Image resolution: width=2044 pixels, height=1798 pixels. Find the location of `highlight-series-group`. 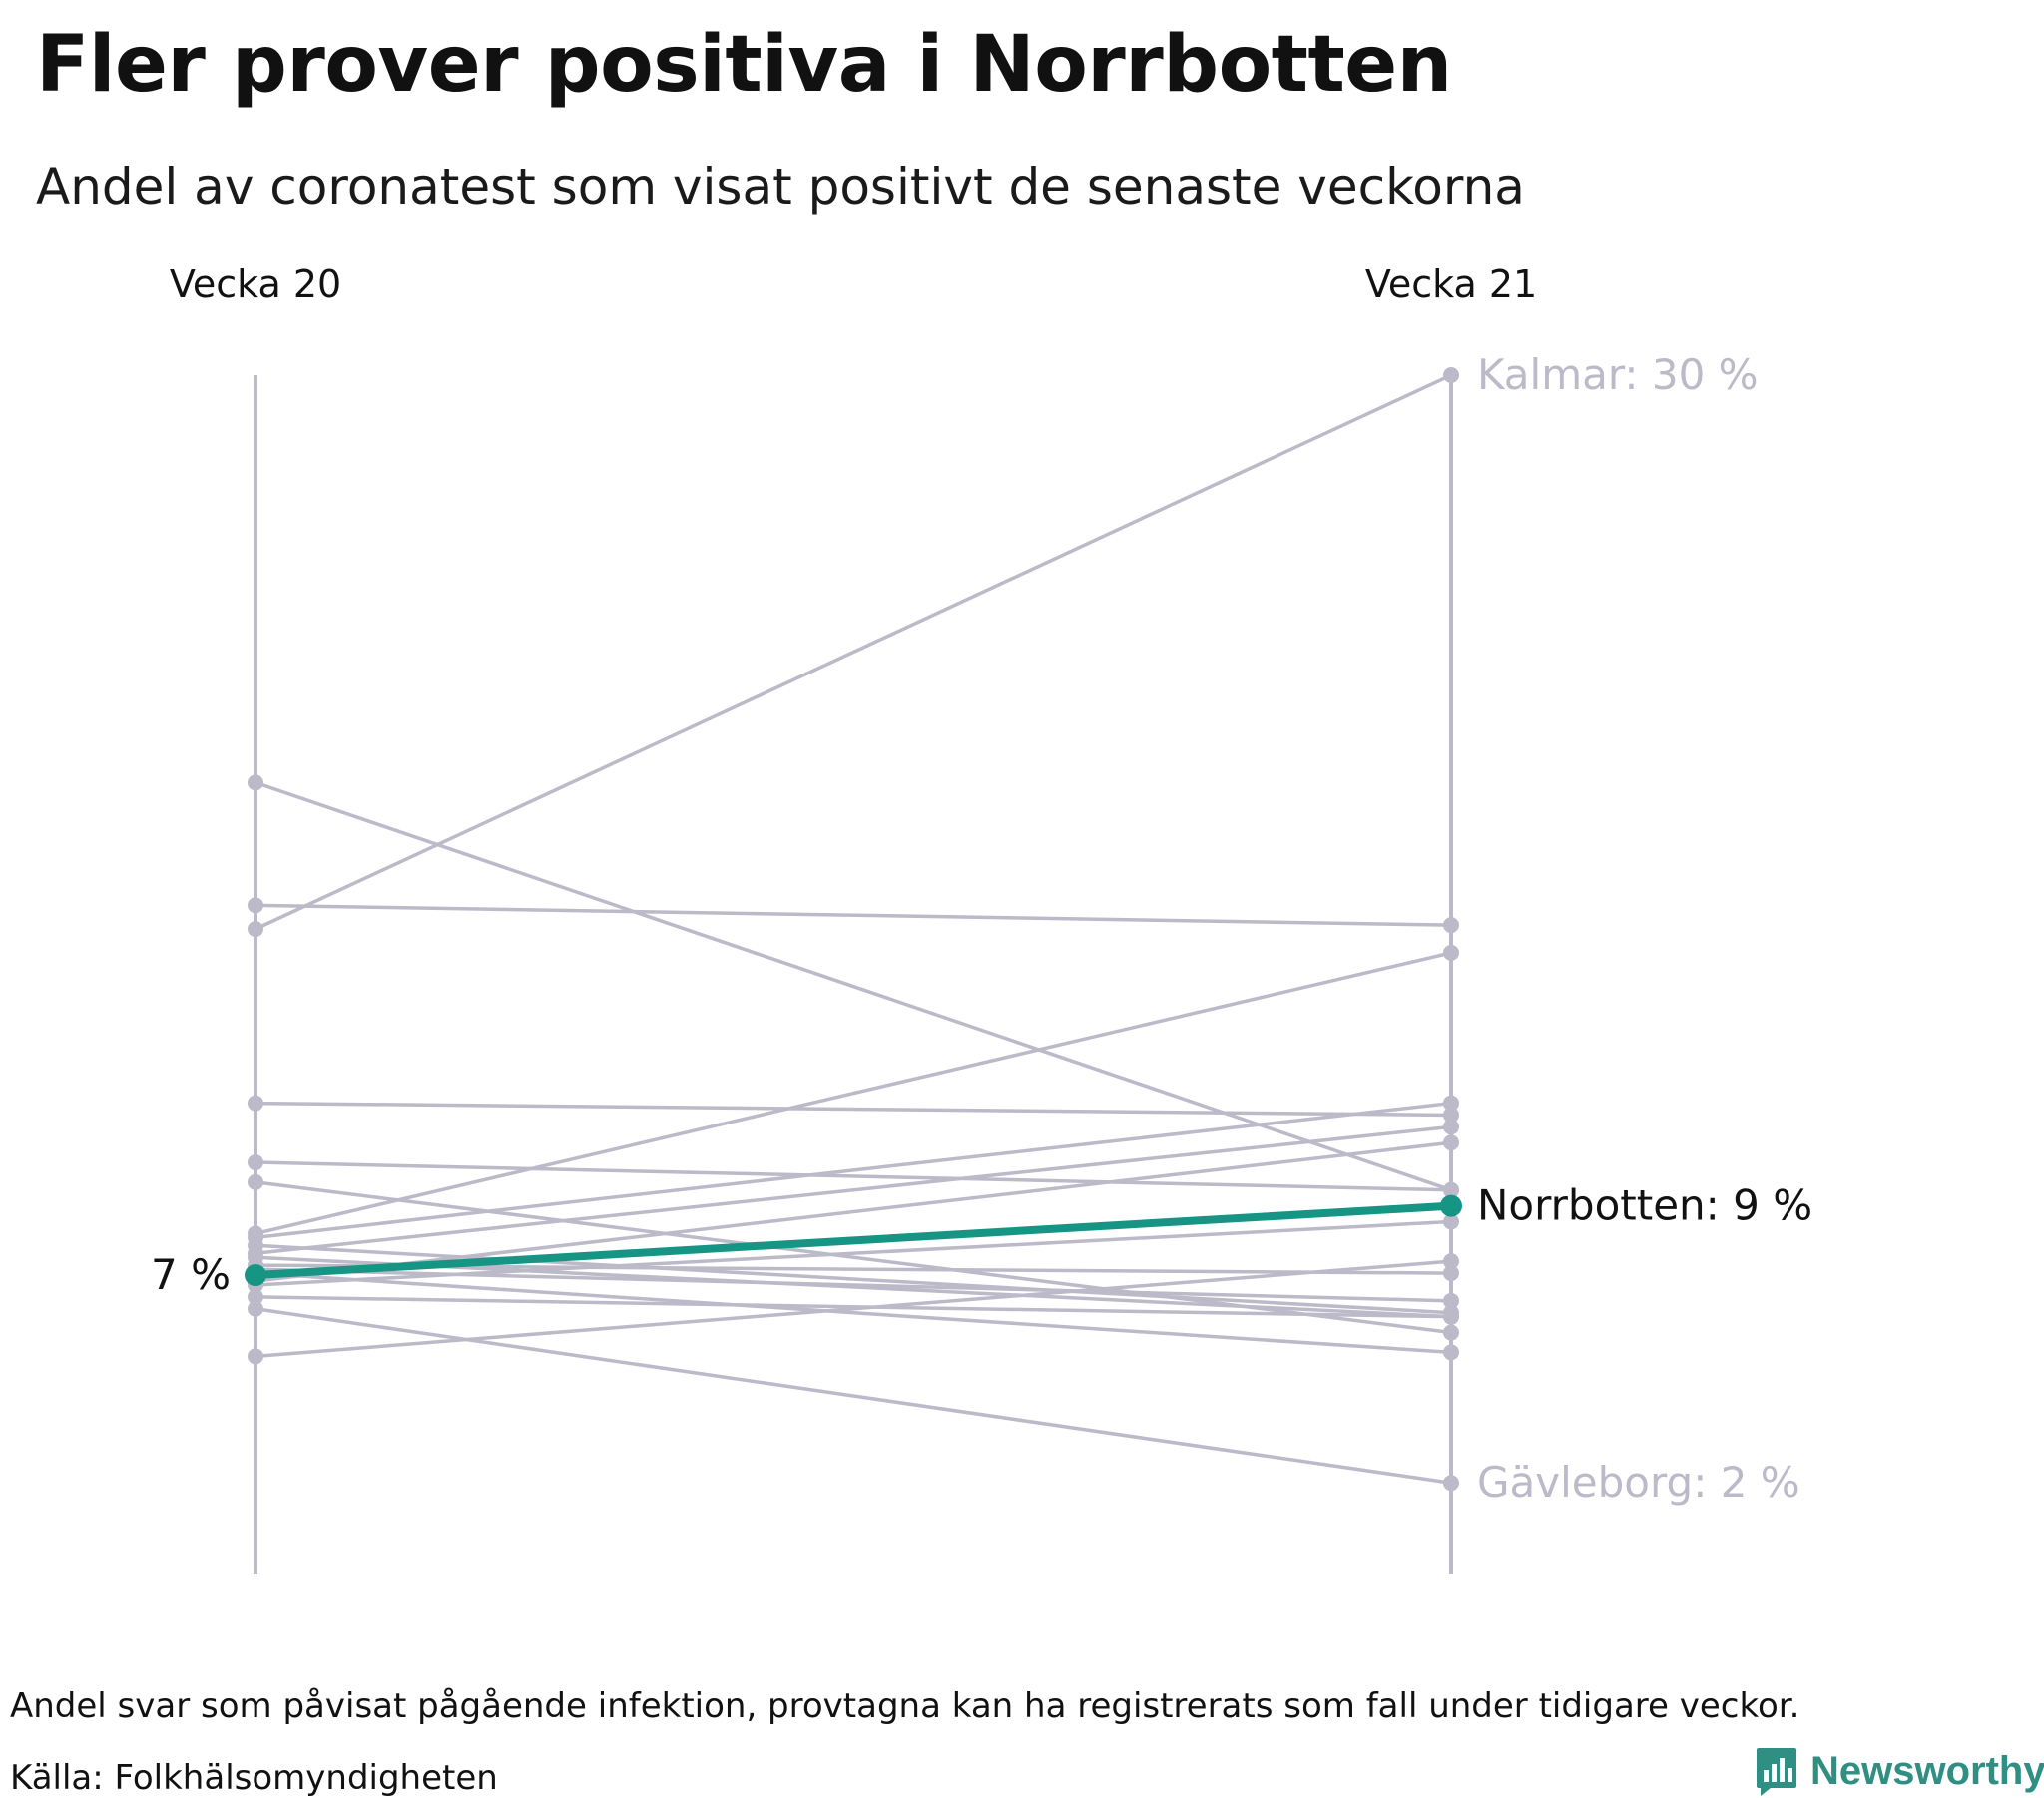

highlight-series-group is located at coordinates (853, 1240).